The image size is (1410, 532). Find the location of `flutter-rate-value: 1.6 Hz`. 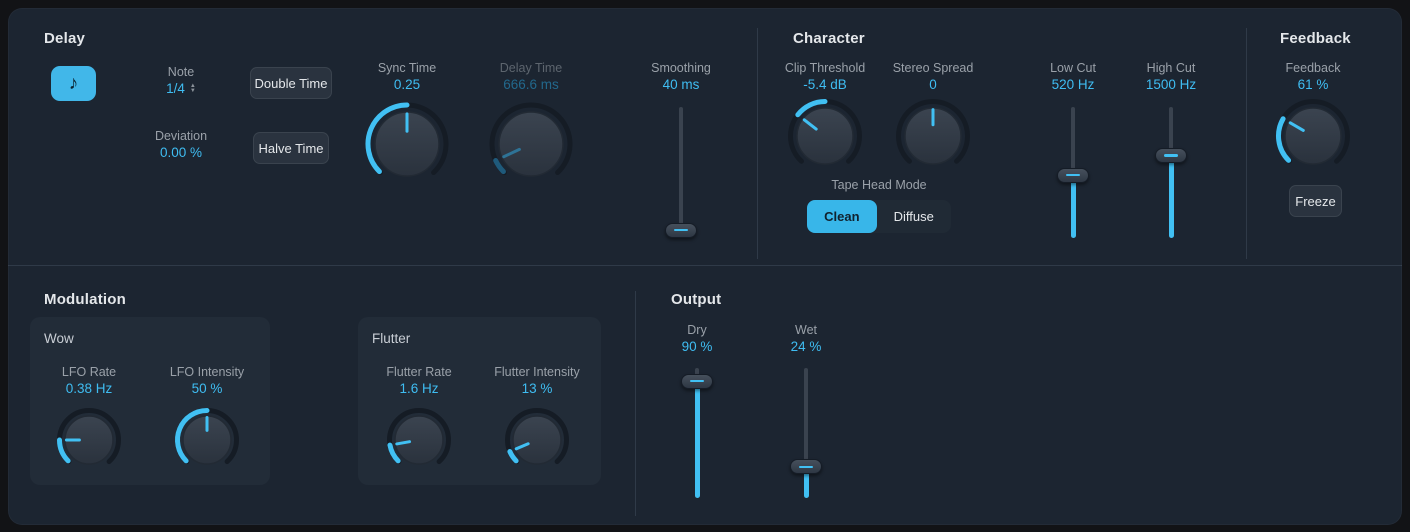

flutter-rate-value: 1.6 Hz is located at coordinates (419, 388).